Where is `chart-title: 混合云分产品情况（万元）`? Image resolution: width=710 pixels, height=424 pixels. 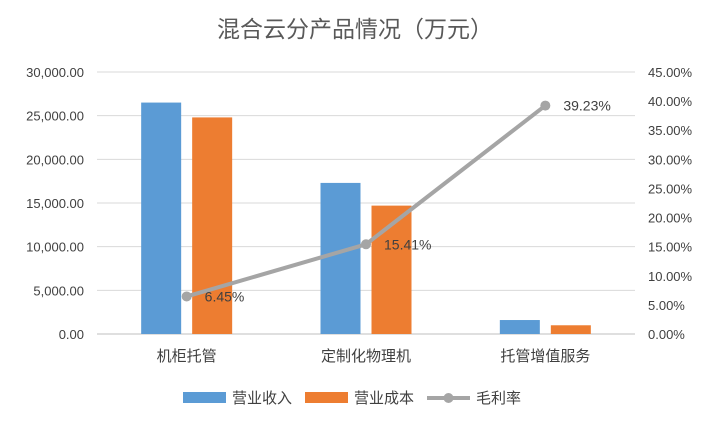 chart-title: 混合云分产品情况（万元） is located at coordinates (355, 30).